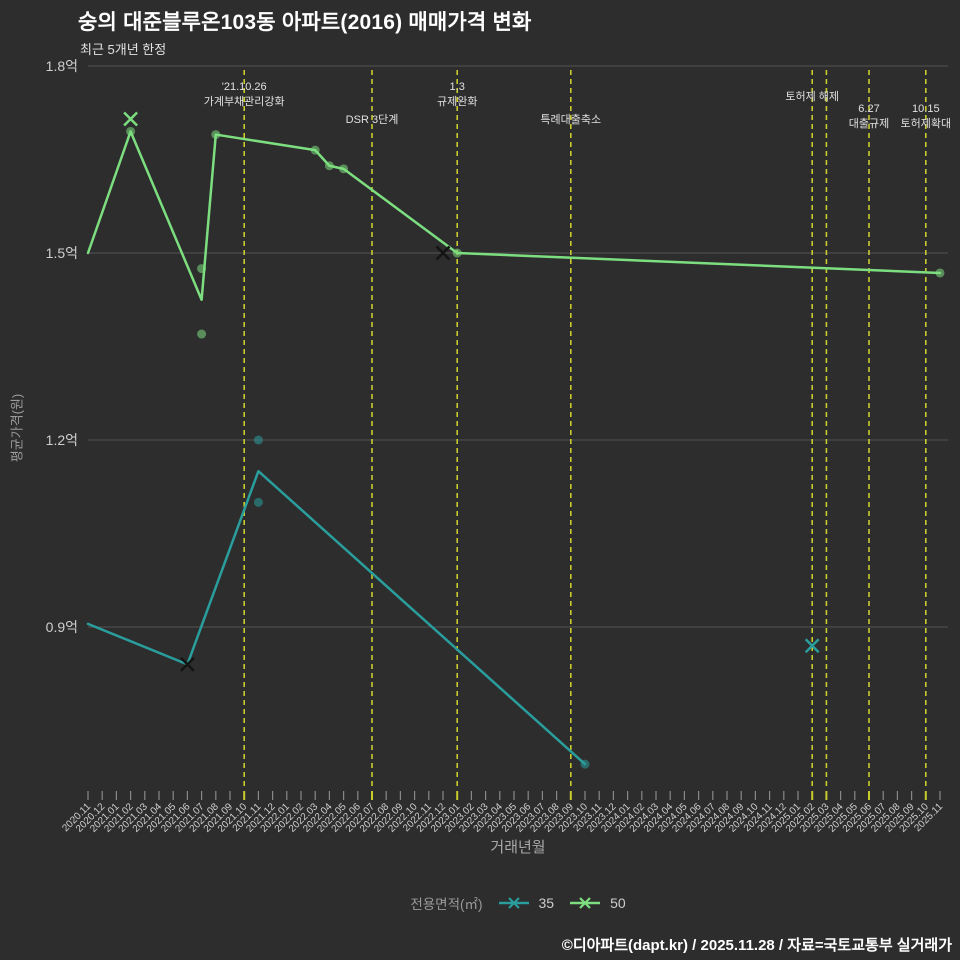  I want to click on legend-marker-50-icon, so click(585, 903).